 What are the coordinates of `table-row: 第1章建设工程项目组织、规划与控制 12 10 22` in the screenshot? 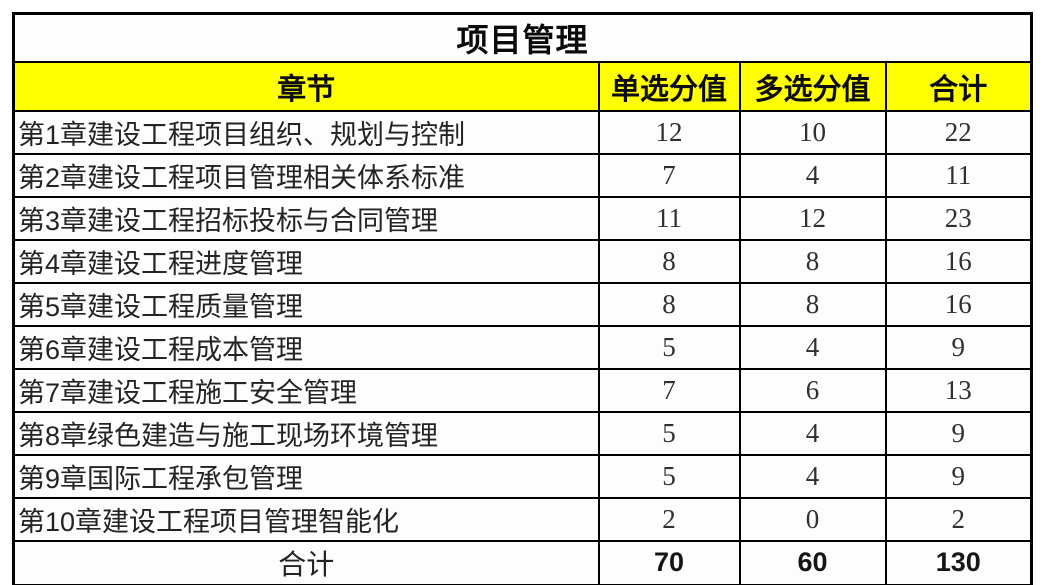 It's located at (522, 132).